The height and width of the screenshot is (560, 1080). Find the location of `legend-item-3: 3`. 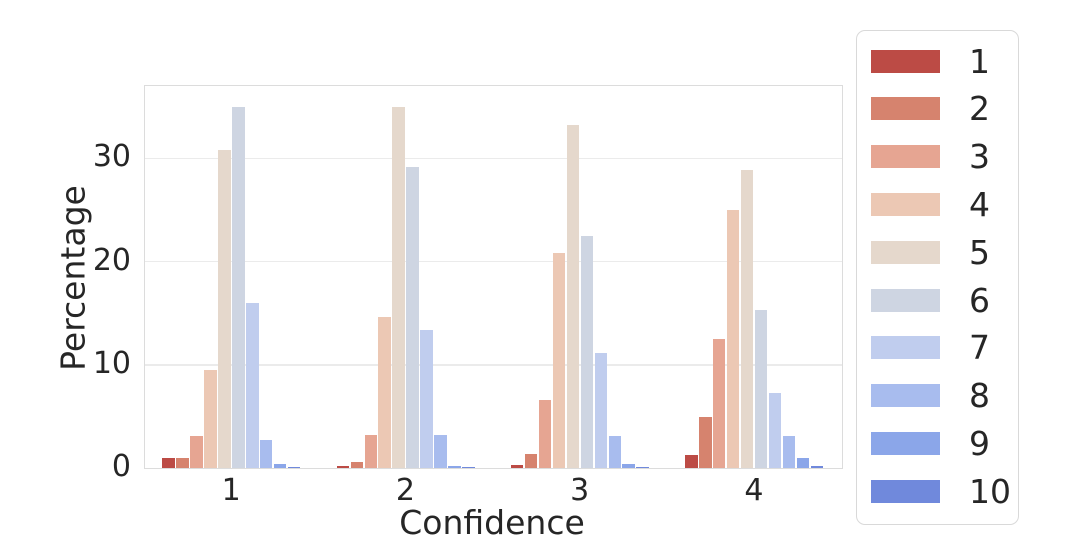

legend-item-3: 3 is located at coordinates (930, 156).